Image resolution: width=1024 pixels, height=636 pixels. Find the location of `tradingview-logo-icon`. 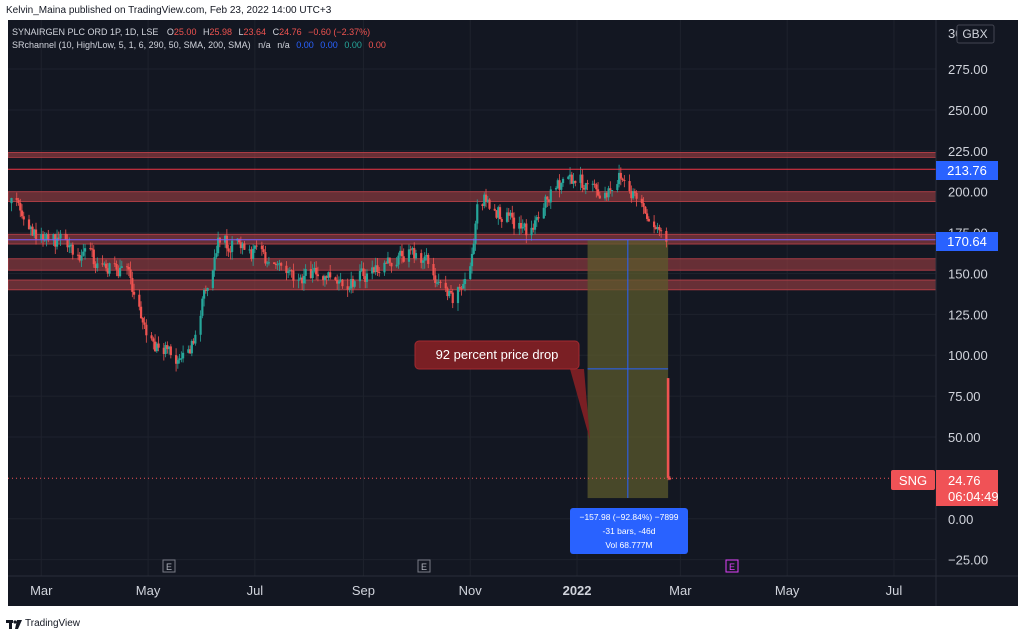

tradingview-logo-icon is located at coordinates (14, 624).